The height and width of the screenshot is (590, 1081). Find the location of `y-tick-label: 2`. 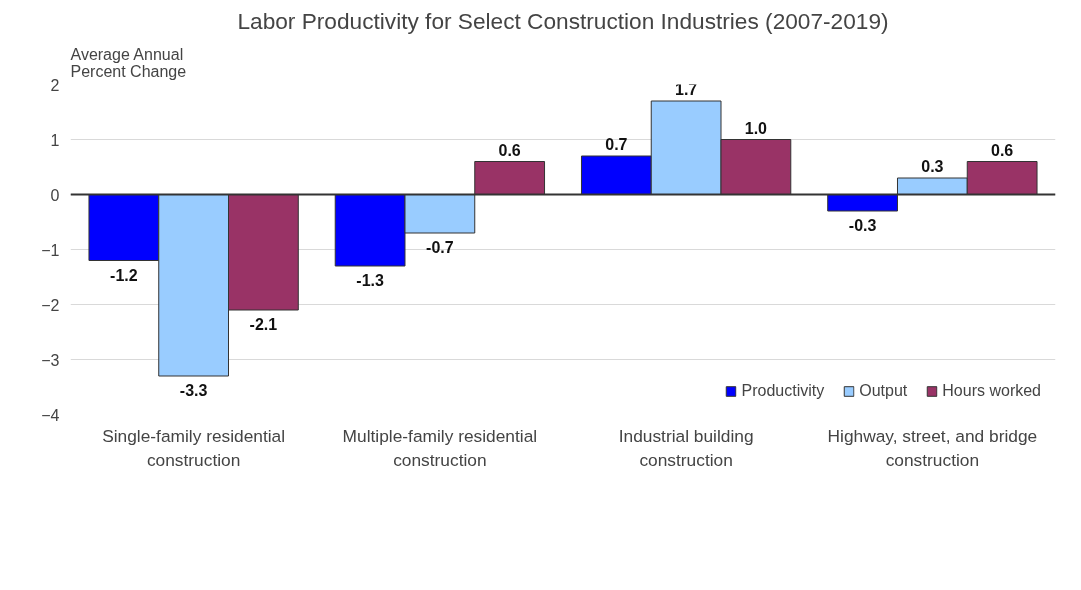

y-tick-label: 2 is located at coordinates (55, 85).